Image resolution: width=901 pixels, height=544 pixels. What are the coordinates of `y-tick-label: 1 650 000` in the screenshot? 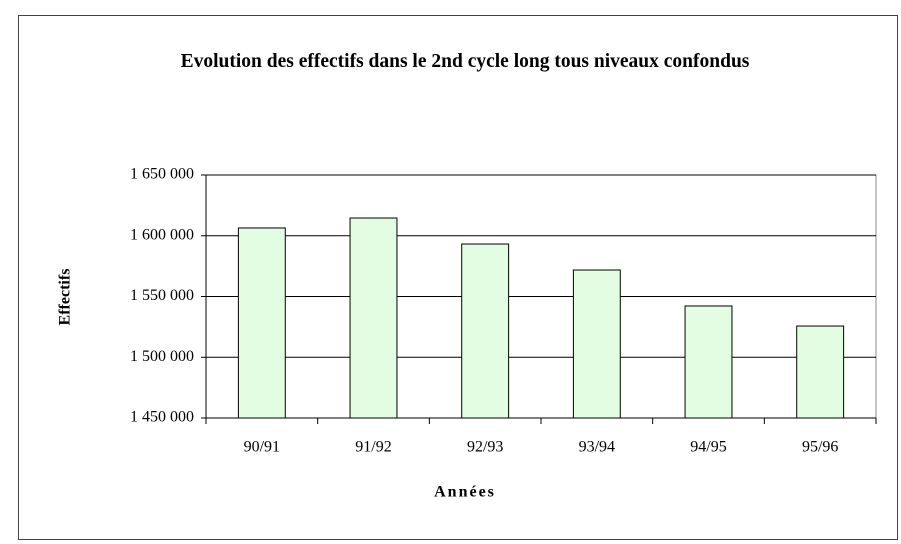 It's located at (162, 174).